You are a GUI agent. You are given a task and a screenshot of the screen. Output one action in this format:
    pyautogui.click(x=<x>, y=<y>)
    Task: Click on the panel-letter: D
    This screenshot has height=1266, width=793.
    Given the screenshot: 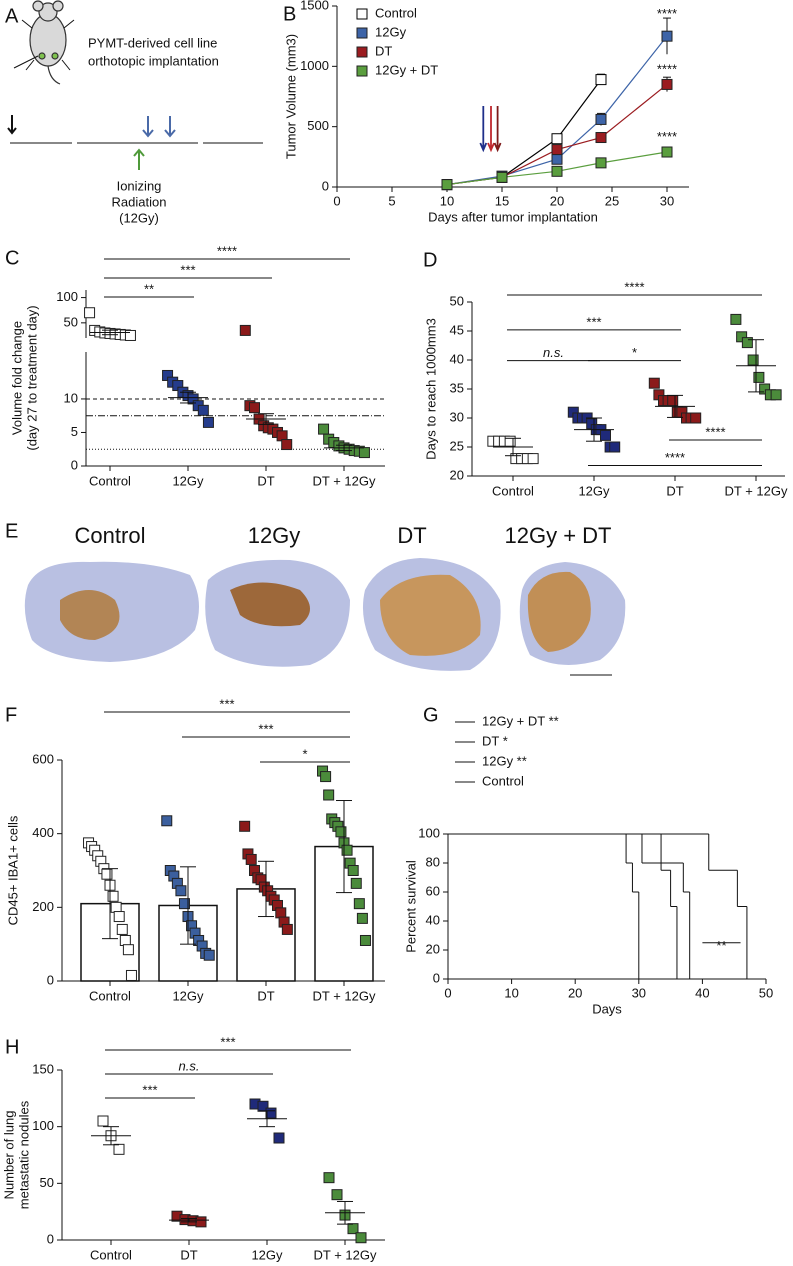 What is the action you would take?
    pyautogui.click(x=430, y=260)
    